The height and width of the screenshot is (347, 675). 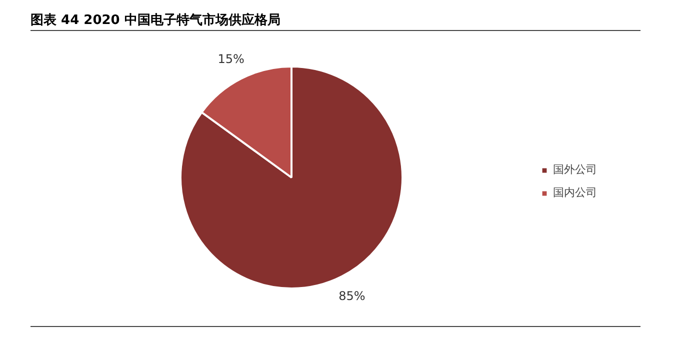 I want to click on legend-label: 国内公司, so click(x=575, y=192).